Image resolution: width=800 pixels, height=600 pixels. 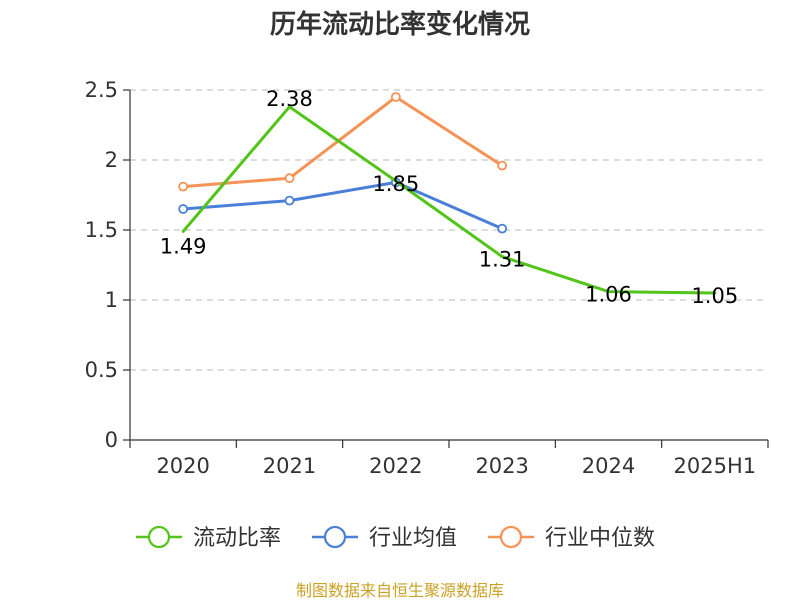 What do you see at coordinates (400, 24) in the screenshot?
I see `chart-title: 历年流动比率变化情况` at bounding box center [400, 24].